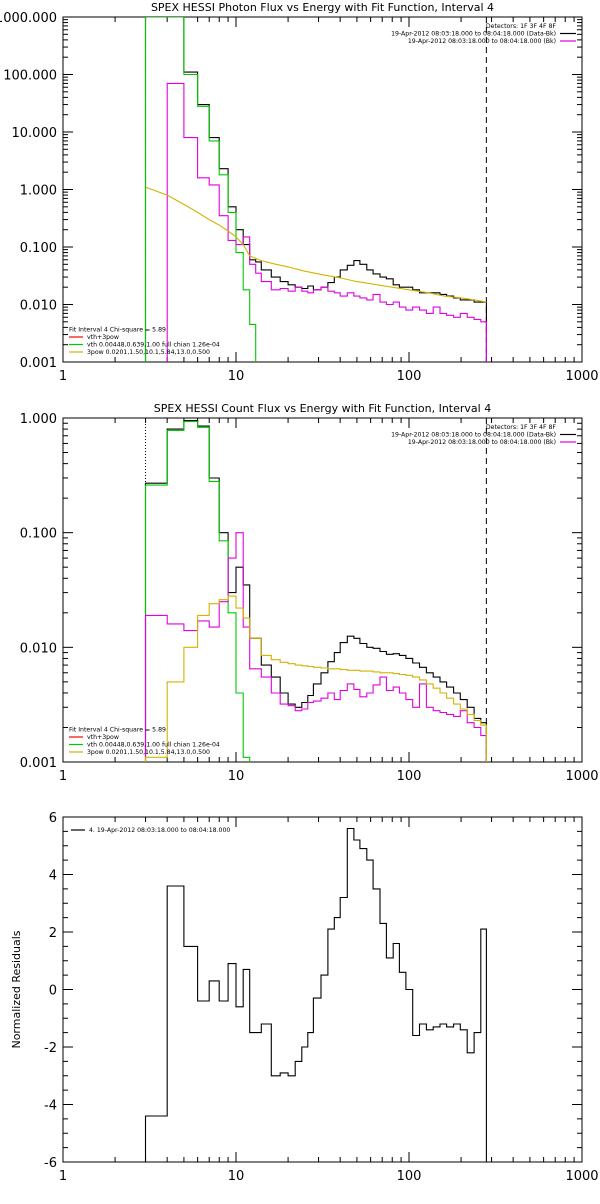 Image resolution: width=600 pixels, height=1204 pixels. I want to click on photon-y-tick-label: 0.100, so click(38, 248).